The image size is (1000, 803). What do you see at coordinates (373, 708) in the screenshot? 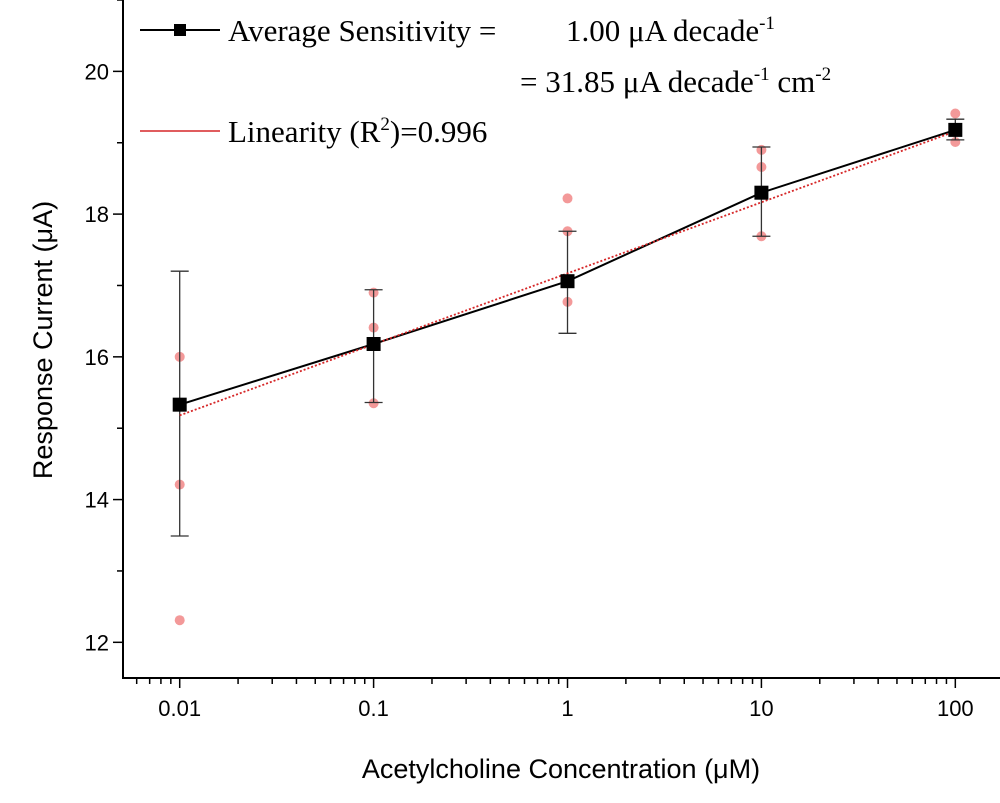
I see `x-tick-label: 0.1` at bounding box center [373, 708].